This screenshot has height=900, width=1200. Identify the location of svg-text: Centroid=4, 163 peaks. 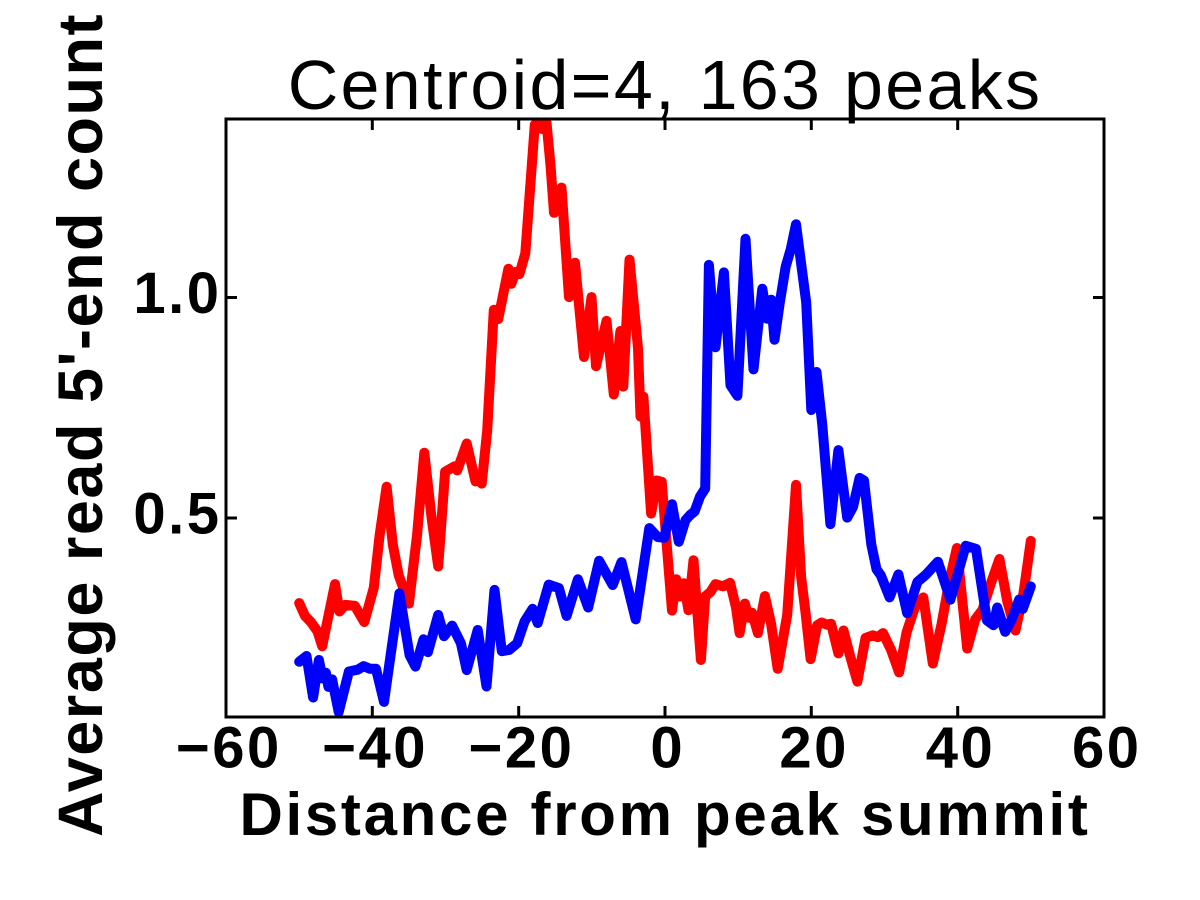
(665, 85).